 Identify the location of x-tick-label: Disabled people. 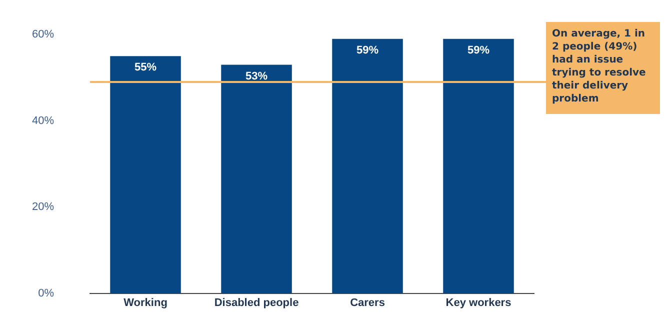
(256, 303).